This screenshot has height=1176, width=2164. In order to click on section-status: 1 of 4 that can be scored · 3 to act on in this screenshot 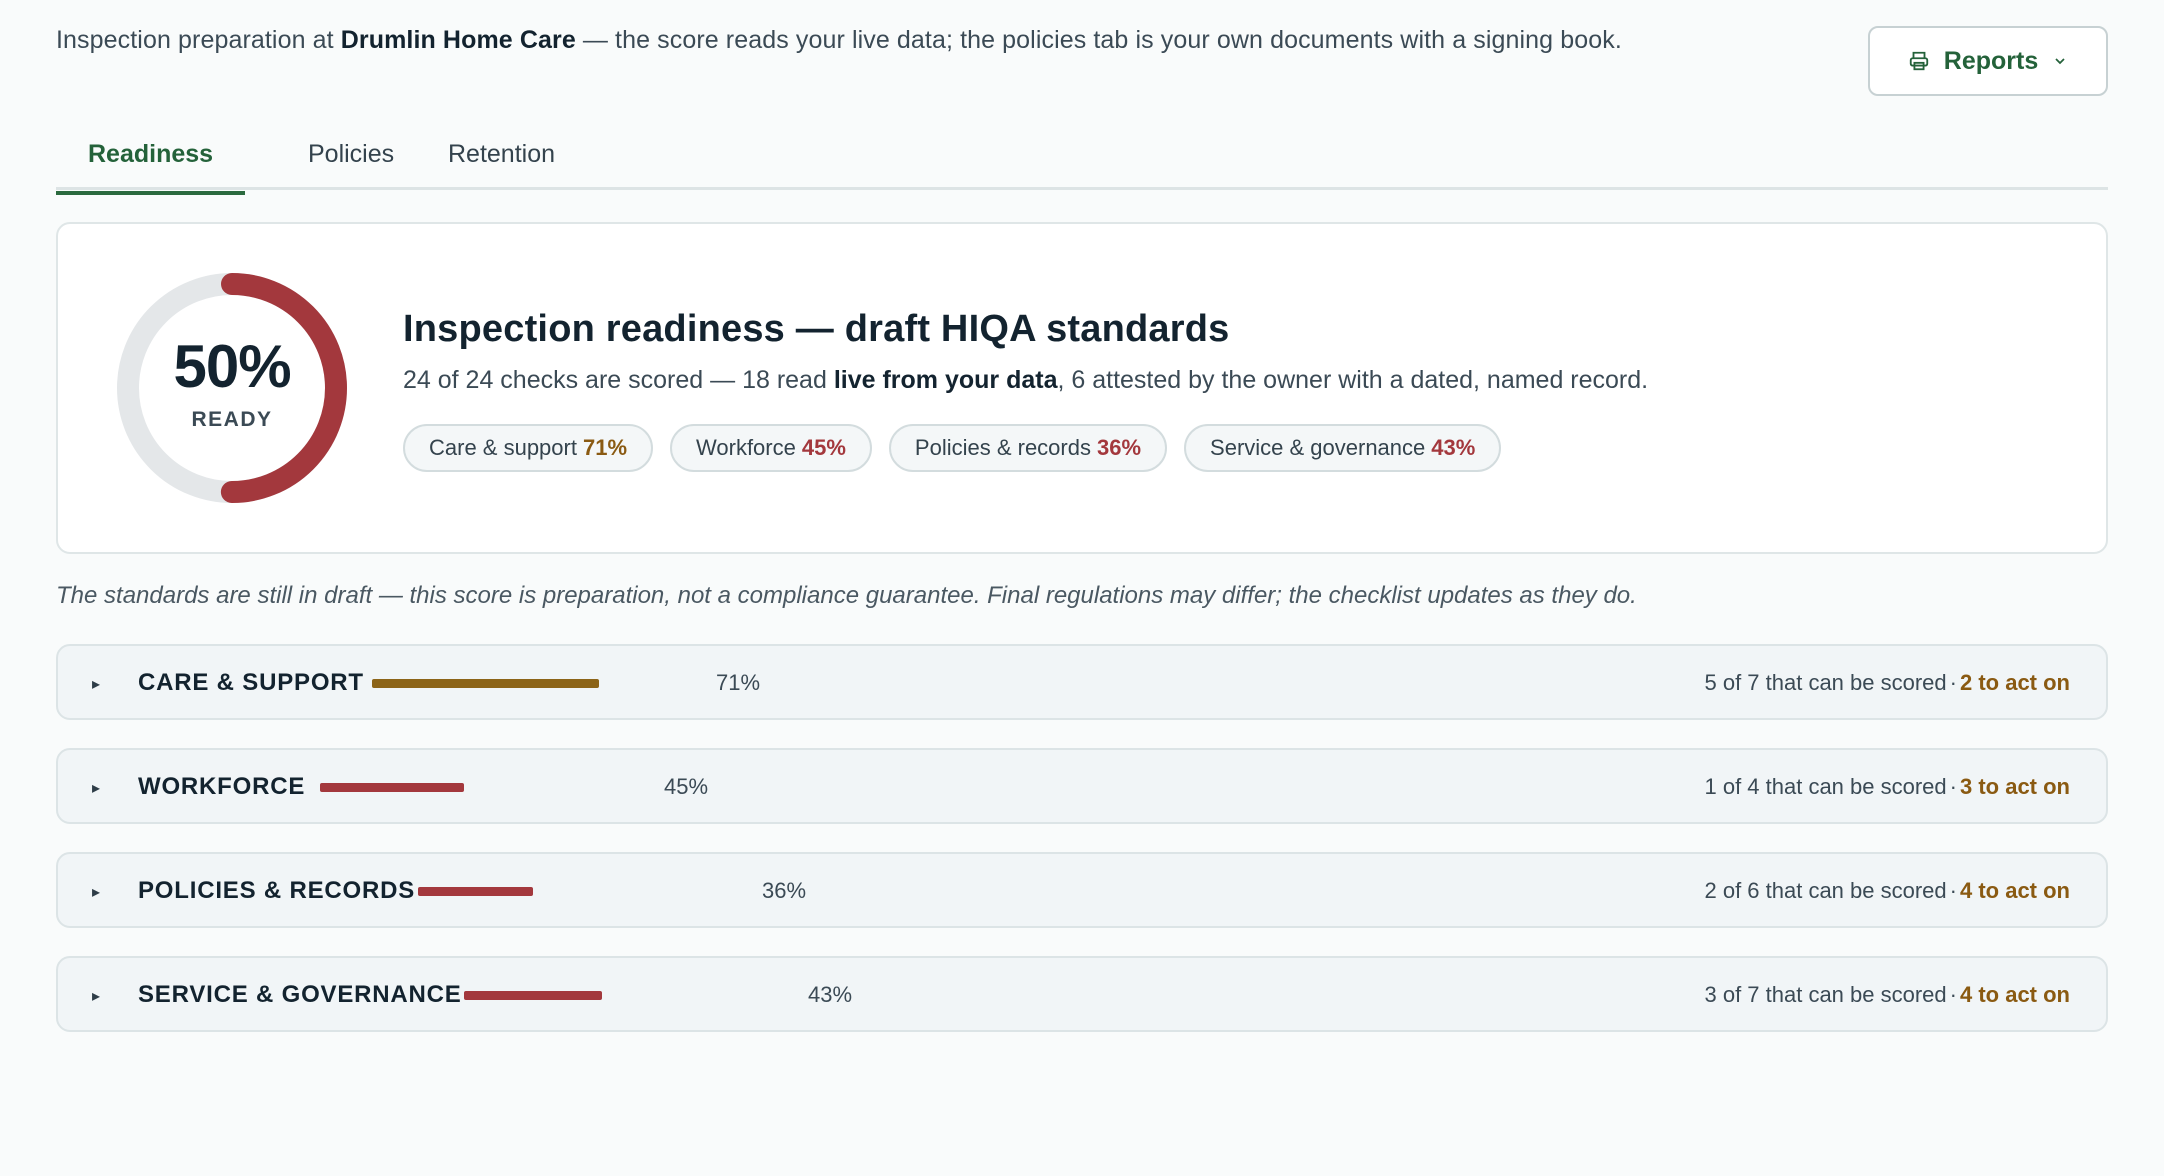, I will do `click(1887, 787)`.